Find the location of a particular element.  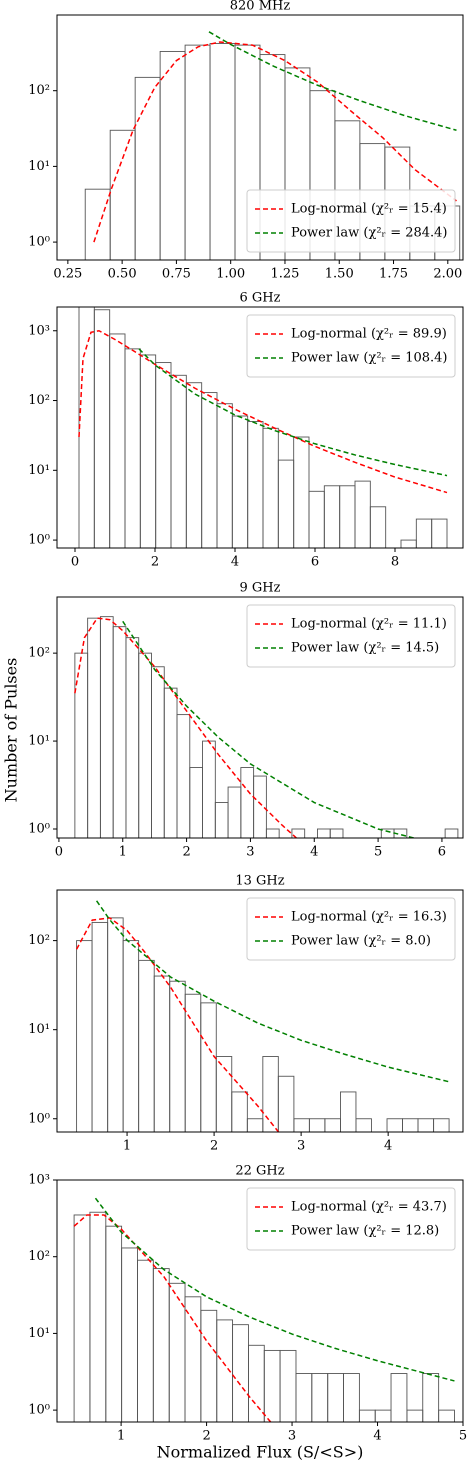

legend-label: Log-normal (χ²ᵣ = 11.1) is located at coordinates (369, 624).